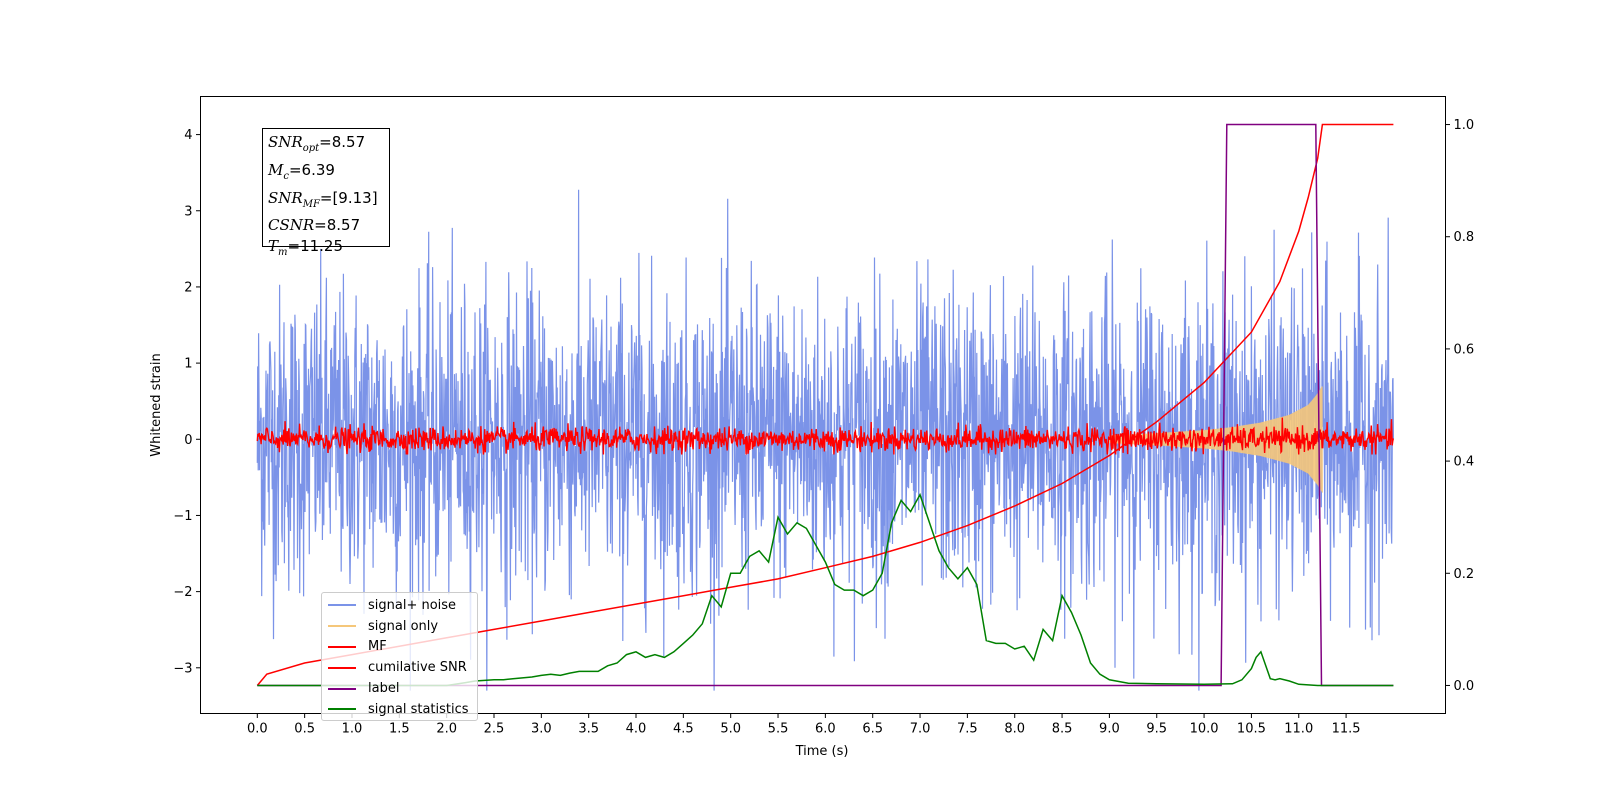 The image size is (1600, 800). I want to click on x-tick-label: 9.5, so click(1156, 729).